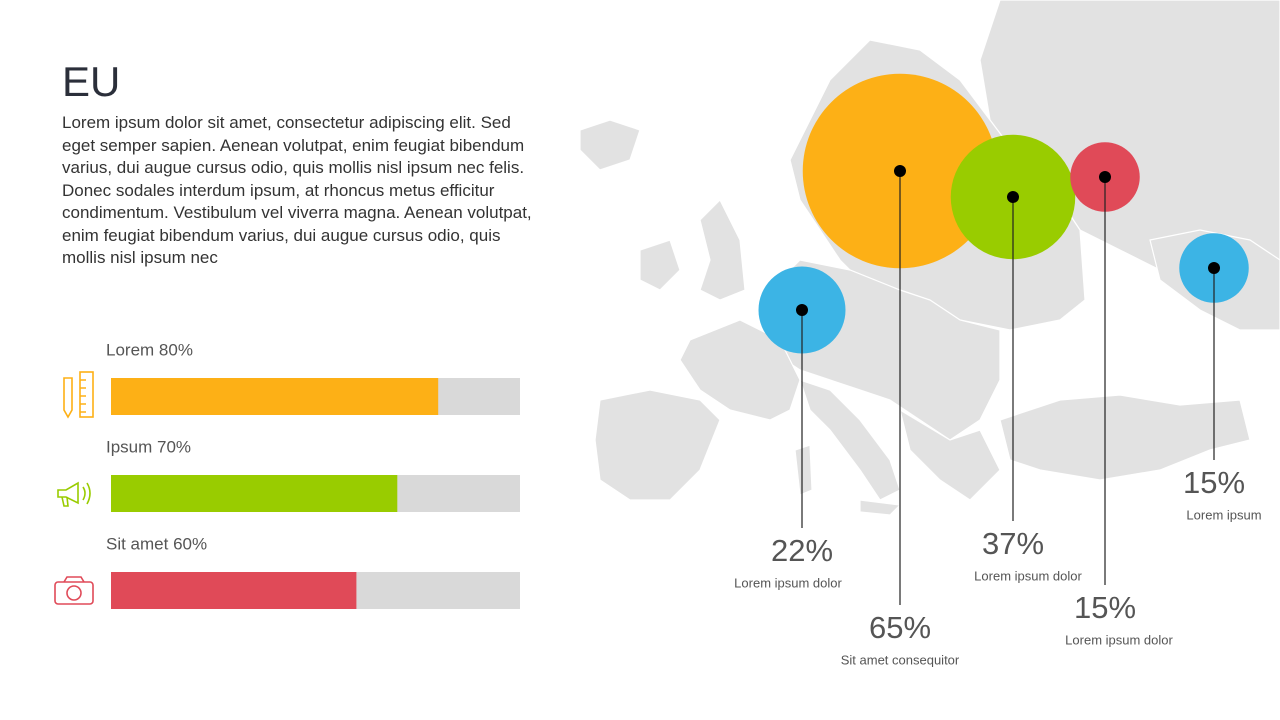 Image resolution: width=1280 pixels, height=720 pixels. Describe the element at coordinates (1223, 514) in the screenshot. I see `caption: Lorem ipsum` at that location.